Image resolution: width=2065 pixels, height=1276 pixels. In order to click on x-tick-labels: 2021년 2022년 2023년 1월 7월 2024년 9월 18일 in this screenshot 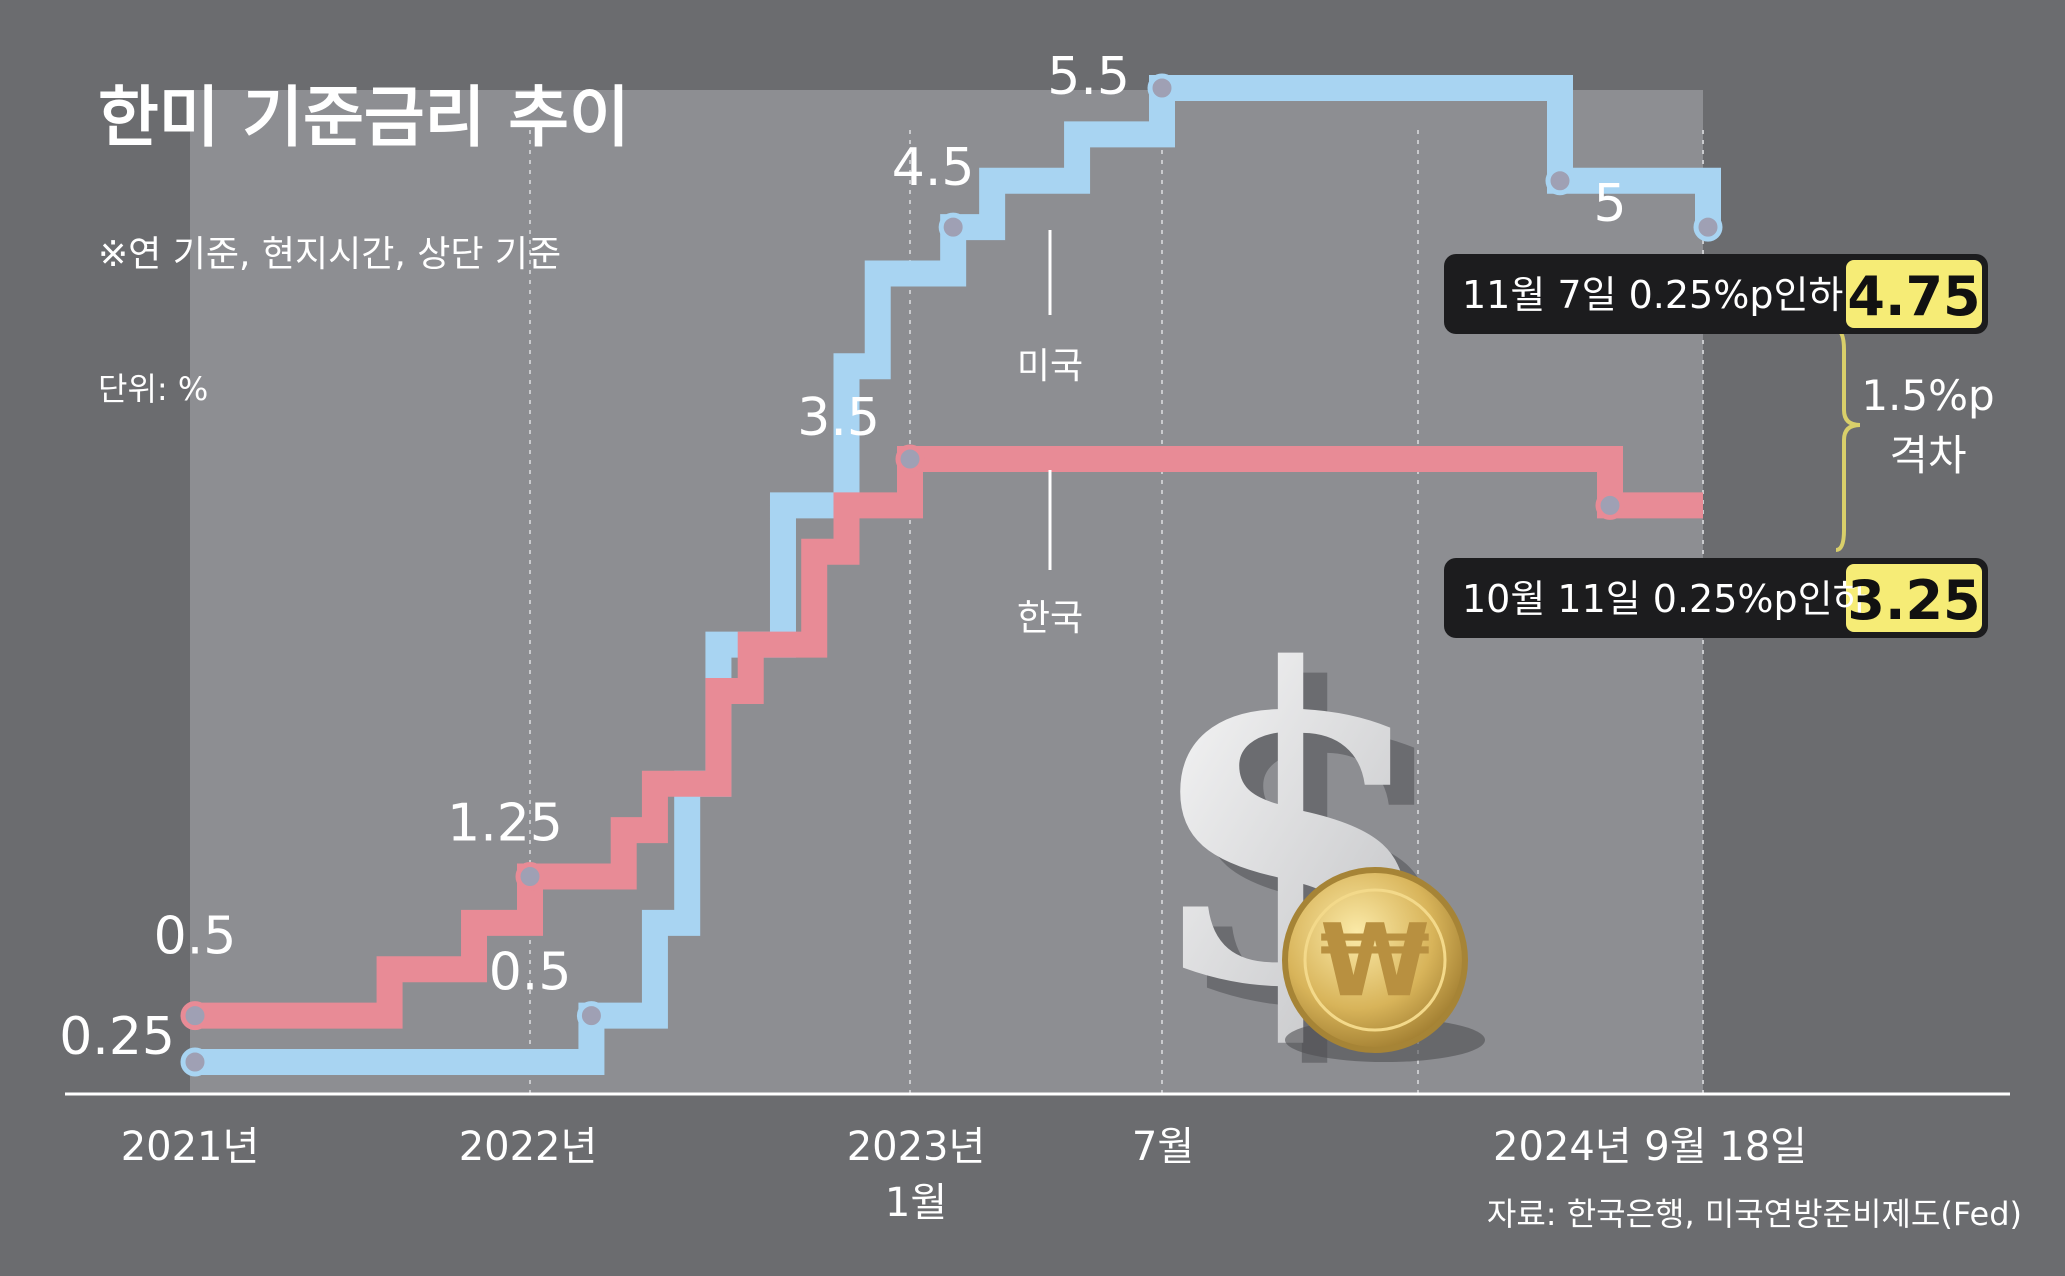, I will do `click(964, 1175)`.